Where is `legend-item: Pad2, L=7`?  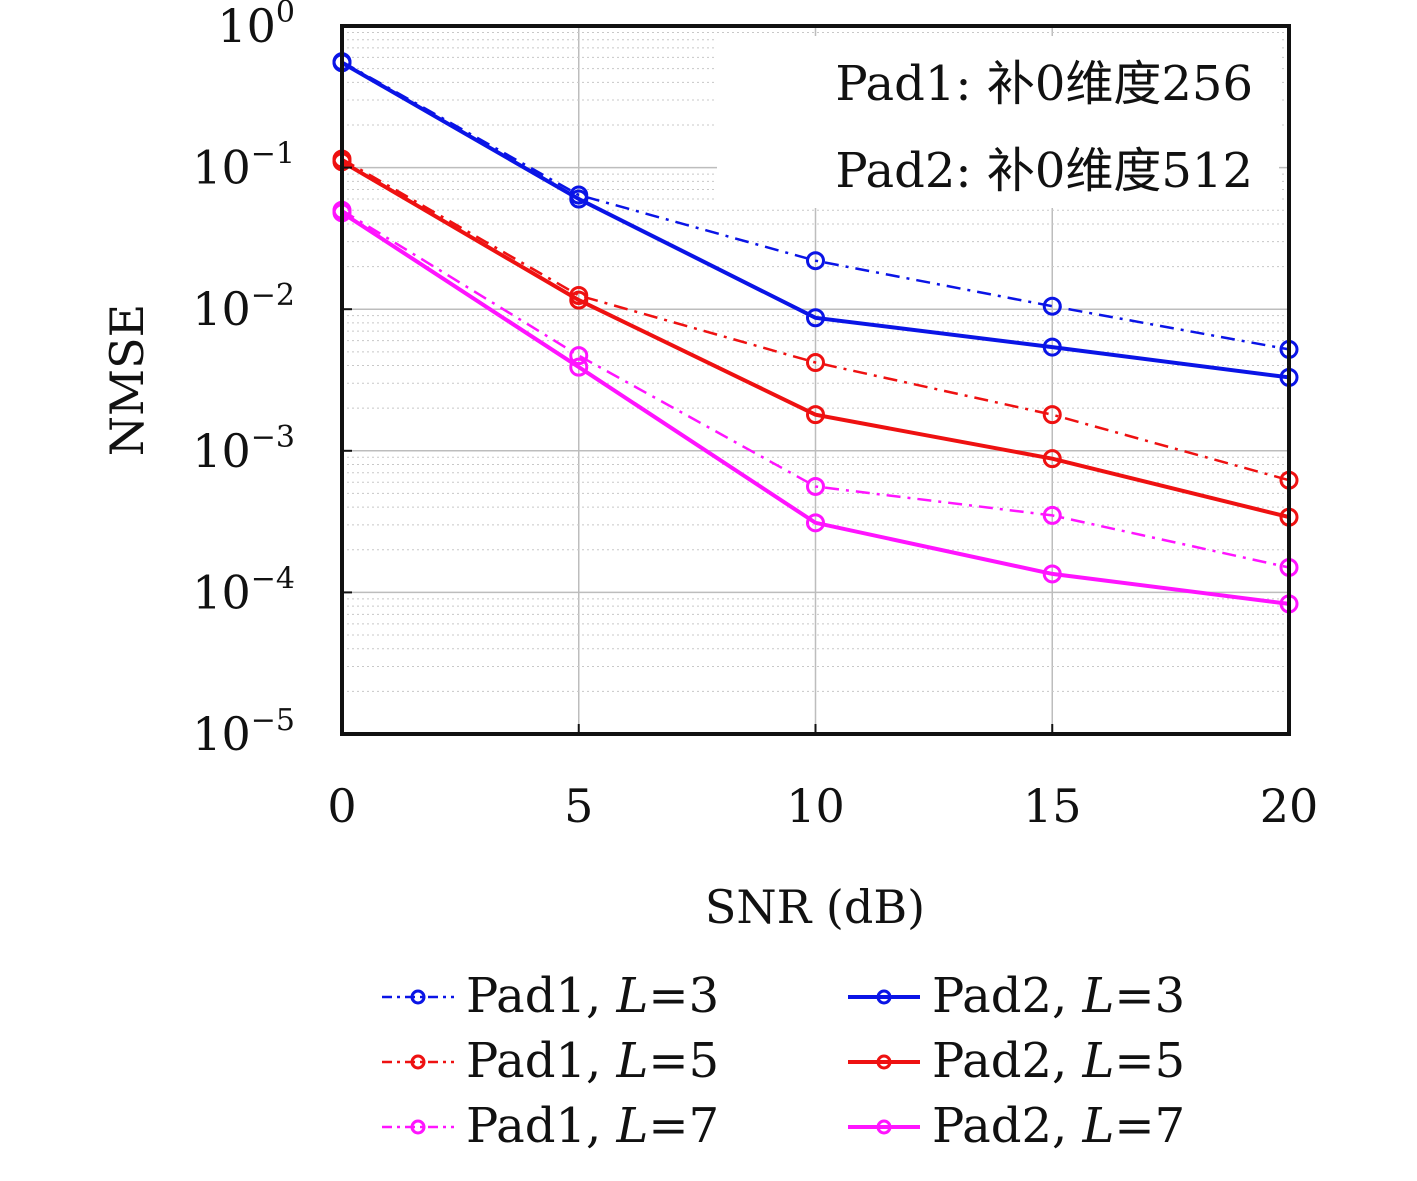
legend-item: Pad2, L=7 is located at coordinates (1016, 1126).